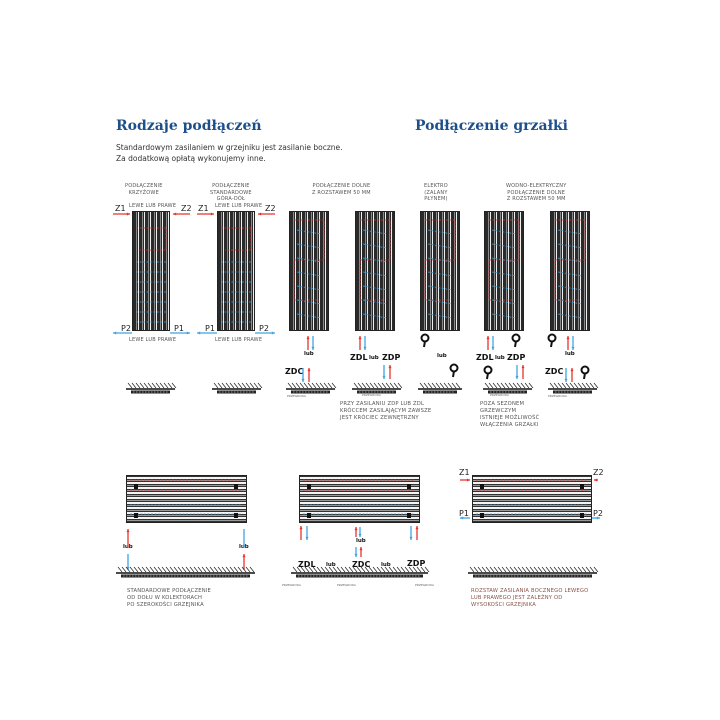 The width and height of the screenshot is (720, 720). What do you see at coordinates (210, 328) in the screenshot?
I see `standard-p1: P1` at bounding box center [210, 328].